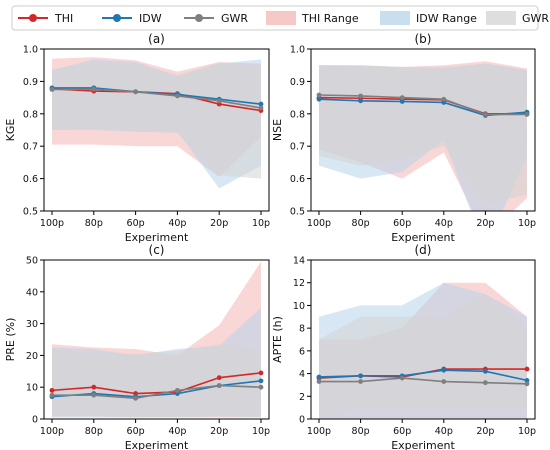 The height and width of the screenshot is (450, 550). Describe the element at coordinates (32, 261) in the screenshot. I see `y-tick-label: 50` at that location.